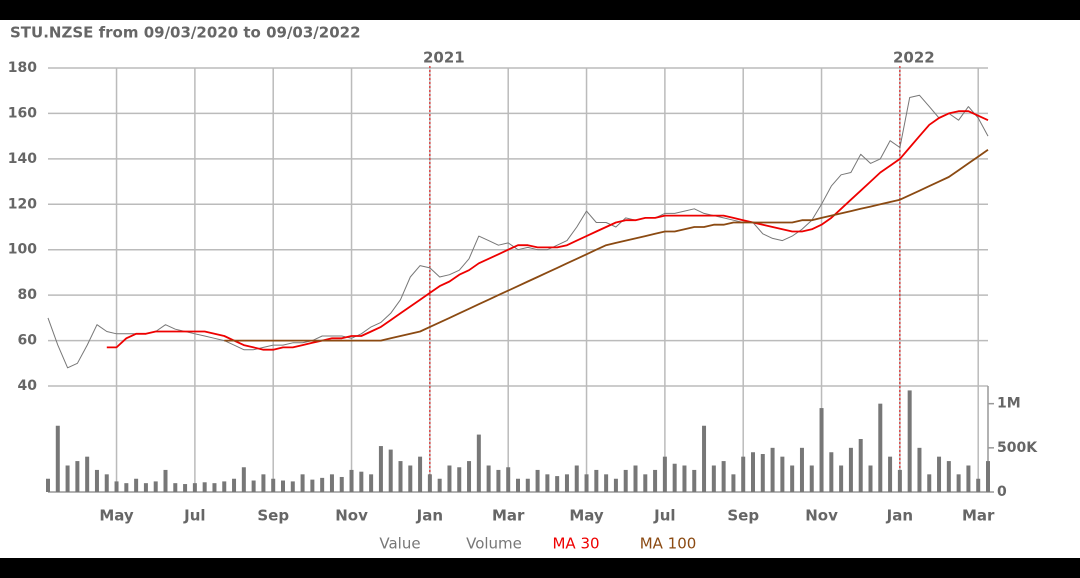 The image size is (1080, 578). I want to click on y-tick-label: 120, so click(22, 204).